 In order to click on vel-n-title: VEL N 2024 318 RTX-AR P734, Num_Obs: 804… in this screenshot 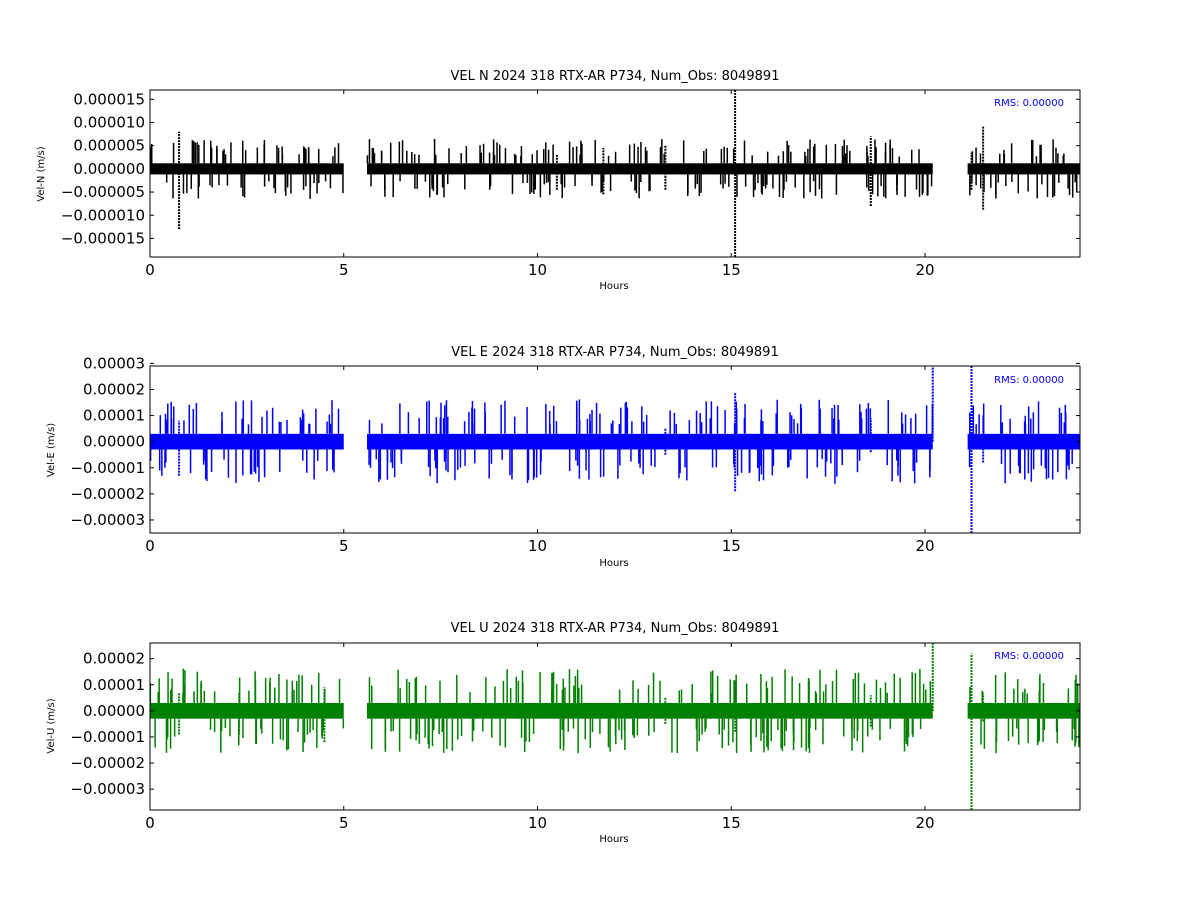, I will do `click(615, 76)`.